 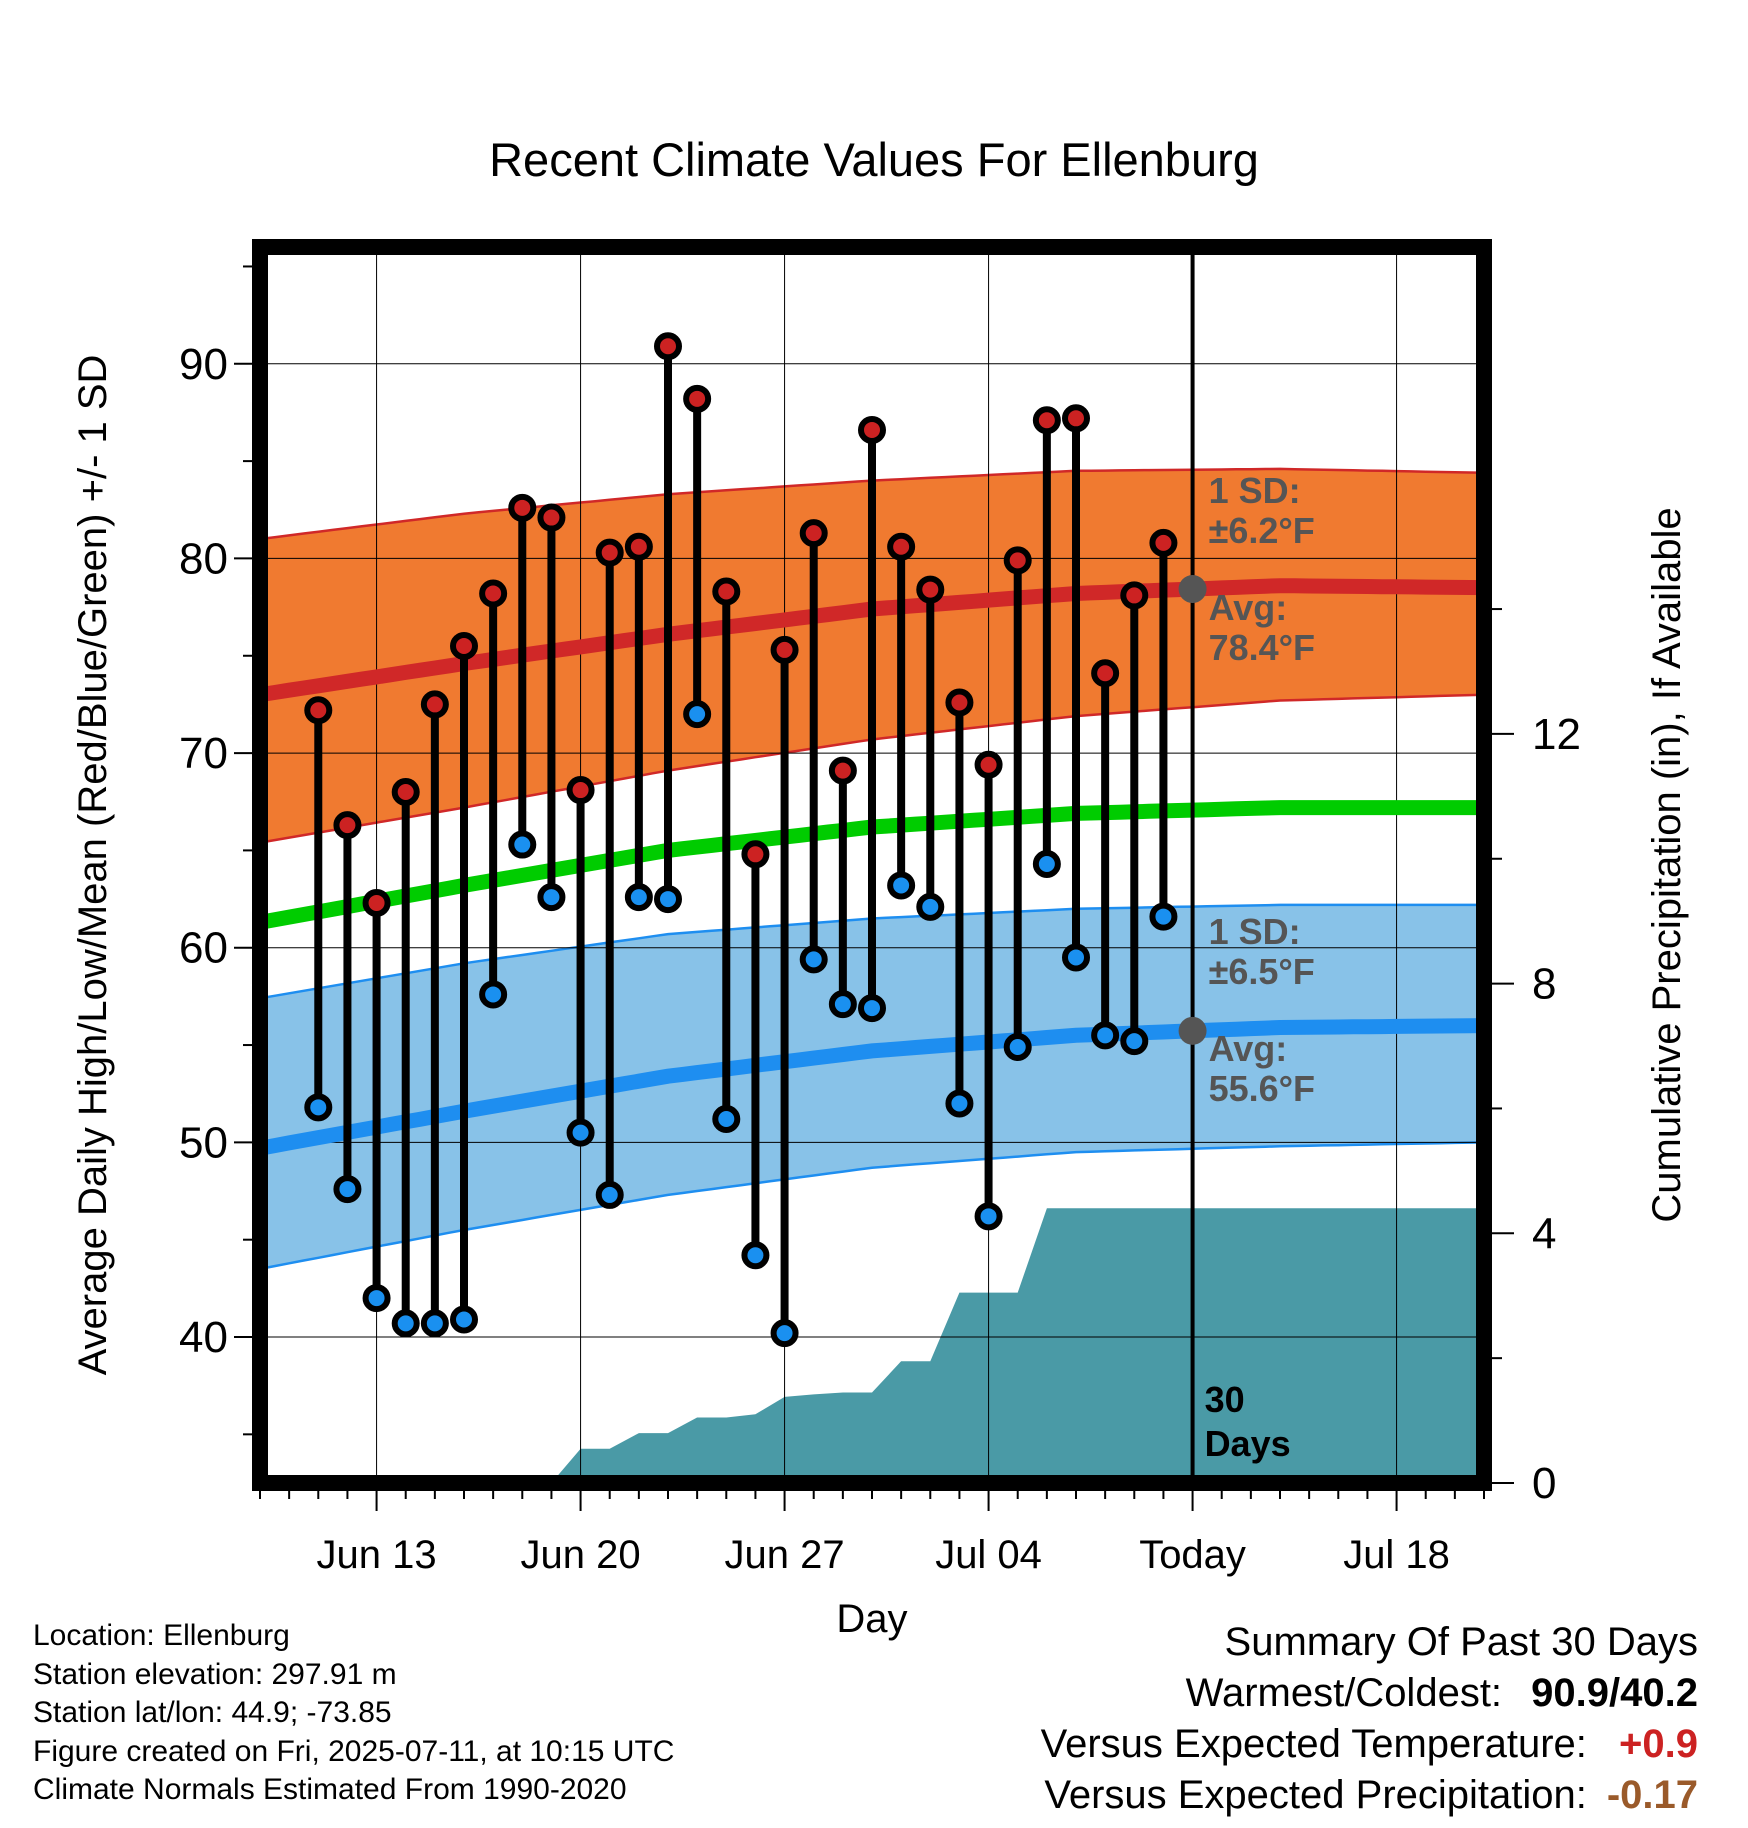 What do you see at coordinates (1262, 951) in the screenshot?
I see `low-sd-annotation: 1 SD: ±6.5°F` at bounding box center [1262, 951].